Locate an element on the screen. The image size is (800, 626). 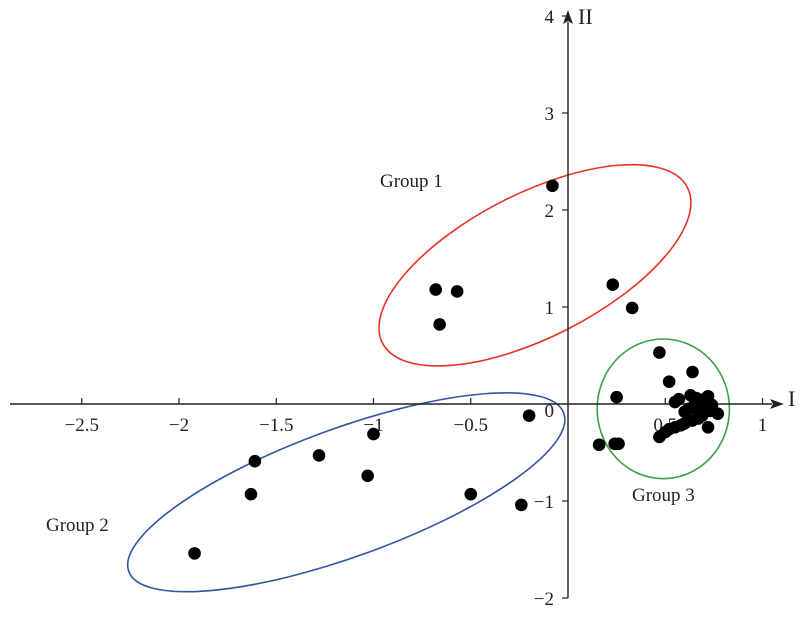
y-tick-label: 2 is located at coordinates (550, 211).